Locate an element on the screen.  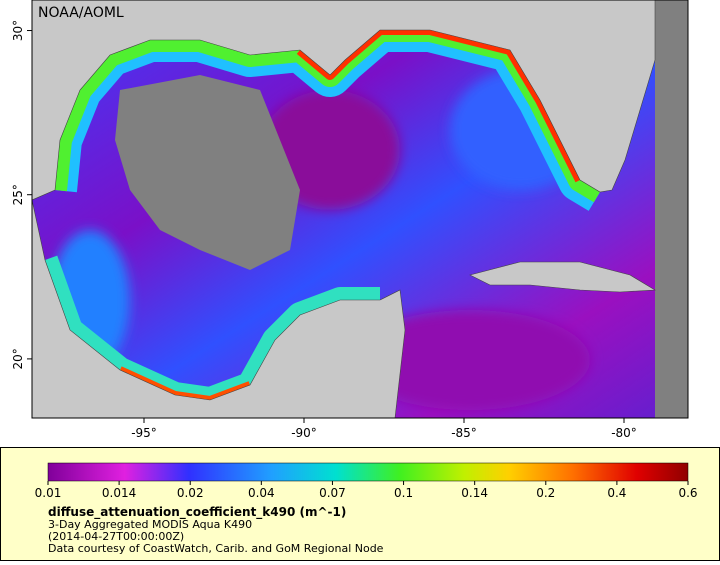
y-tick-label: 25° is located at coordinates (18, 194).